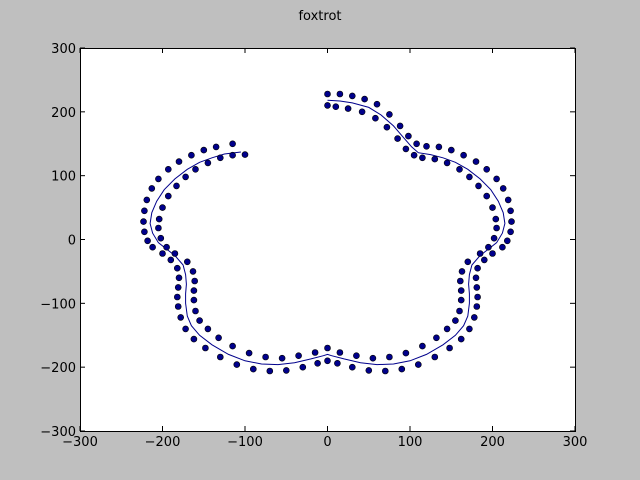 The image size is (640, 480). I want to click on y-tick-label: 0, so click(72, 241).